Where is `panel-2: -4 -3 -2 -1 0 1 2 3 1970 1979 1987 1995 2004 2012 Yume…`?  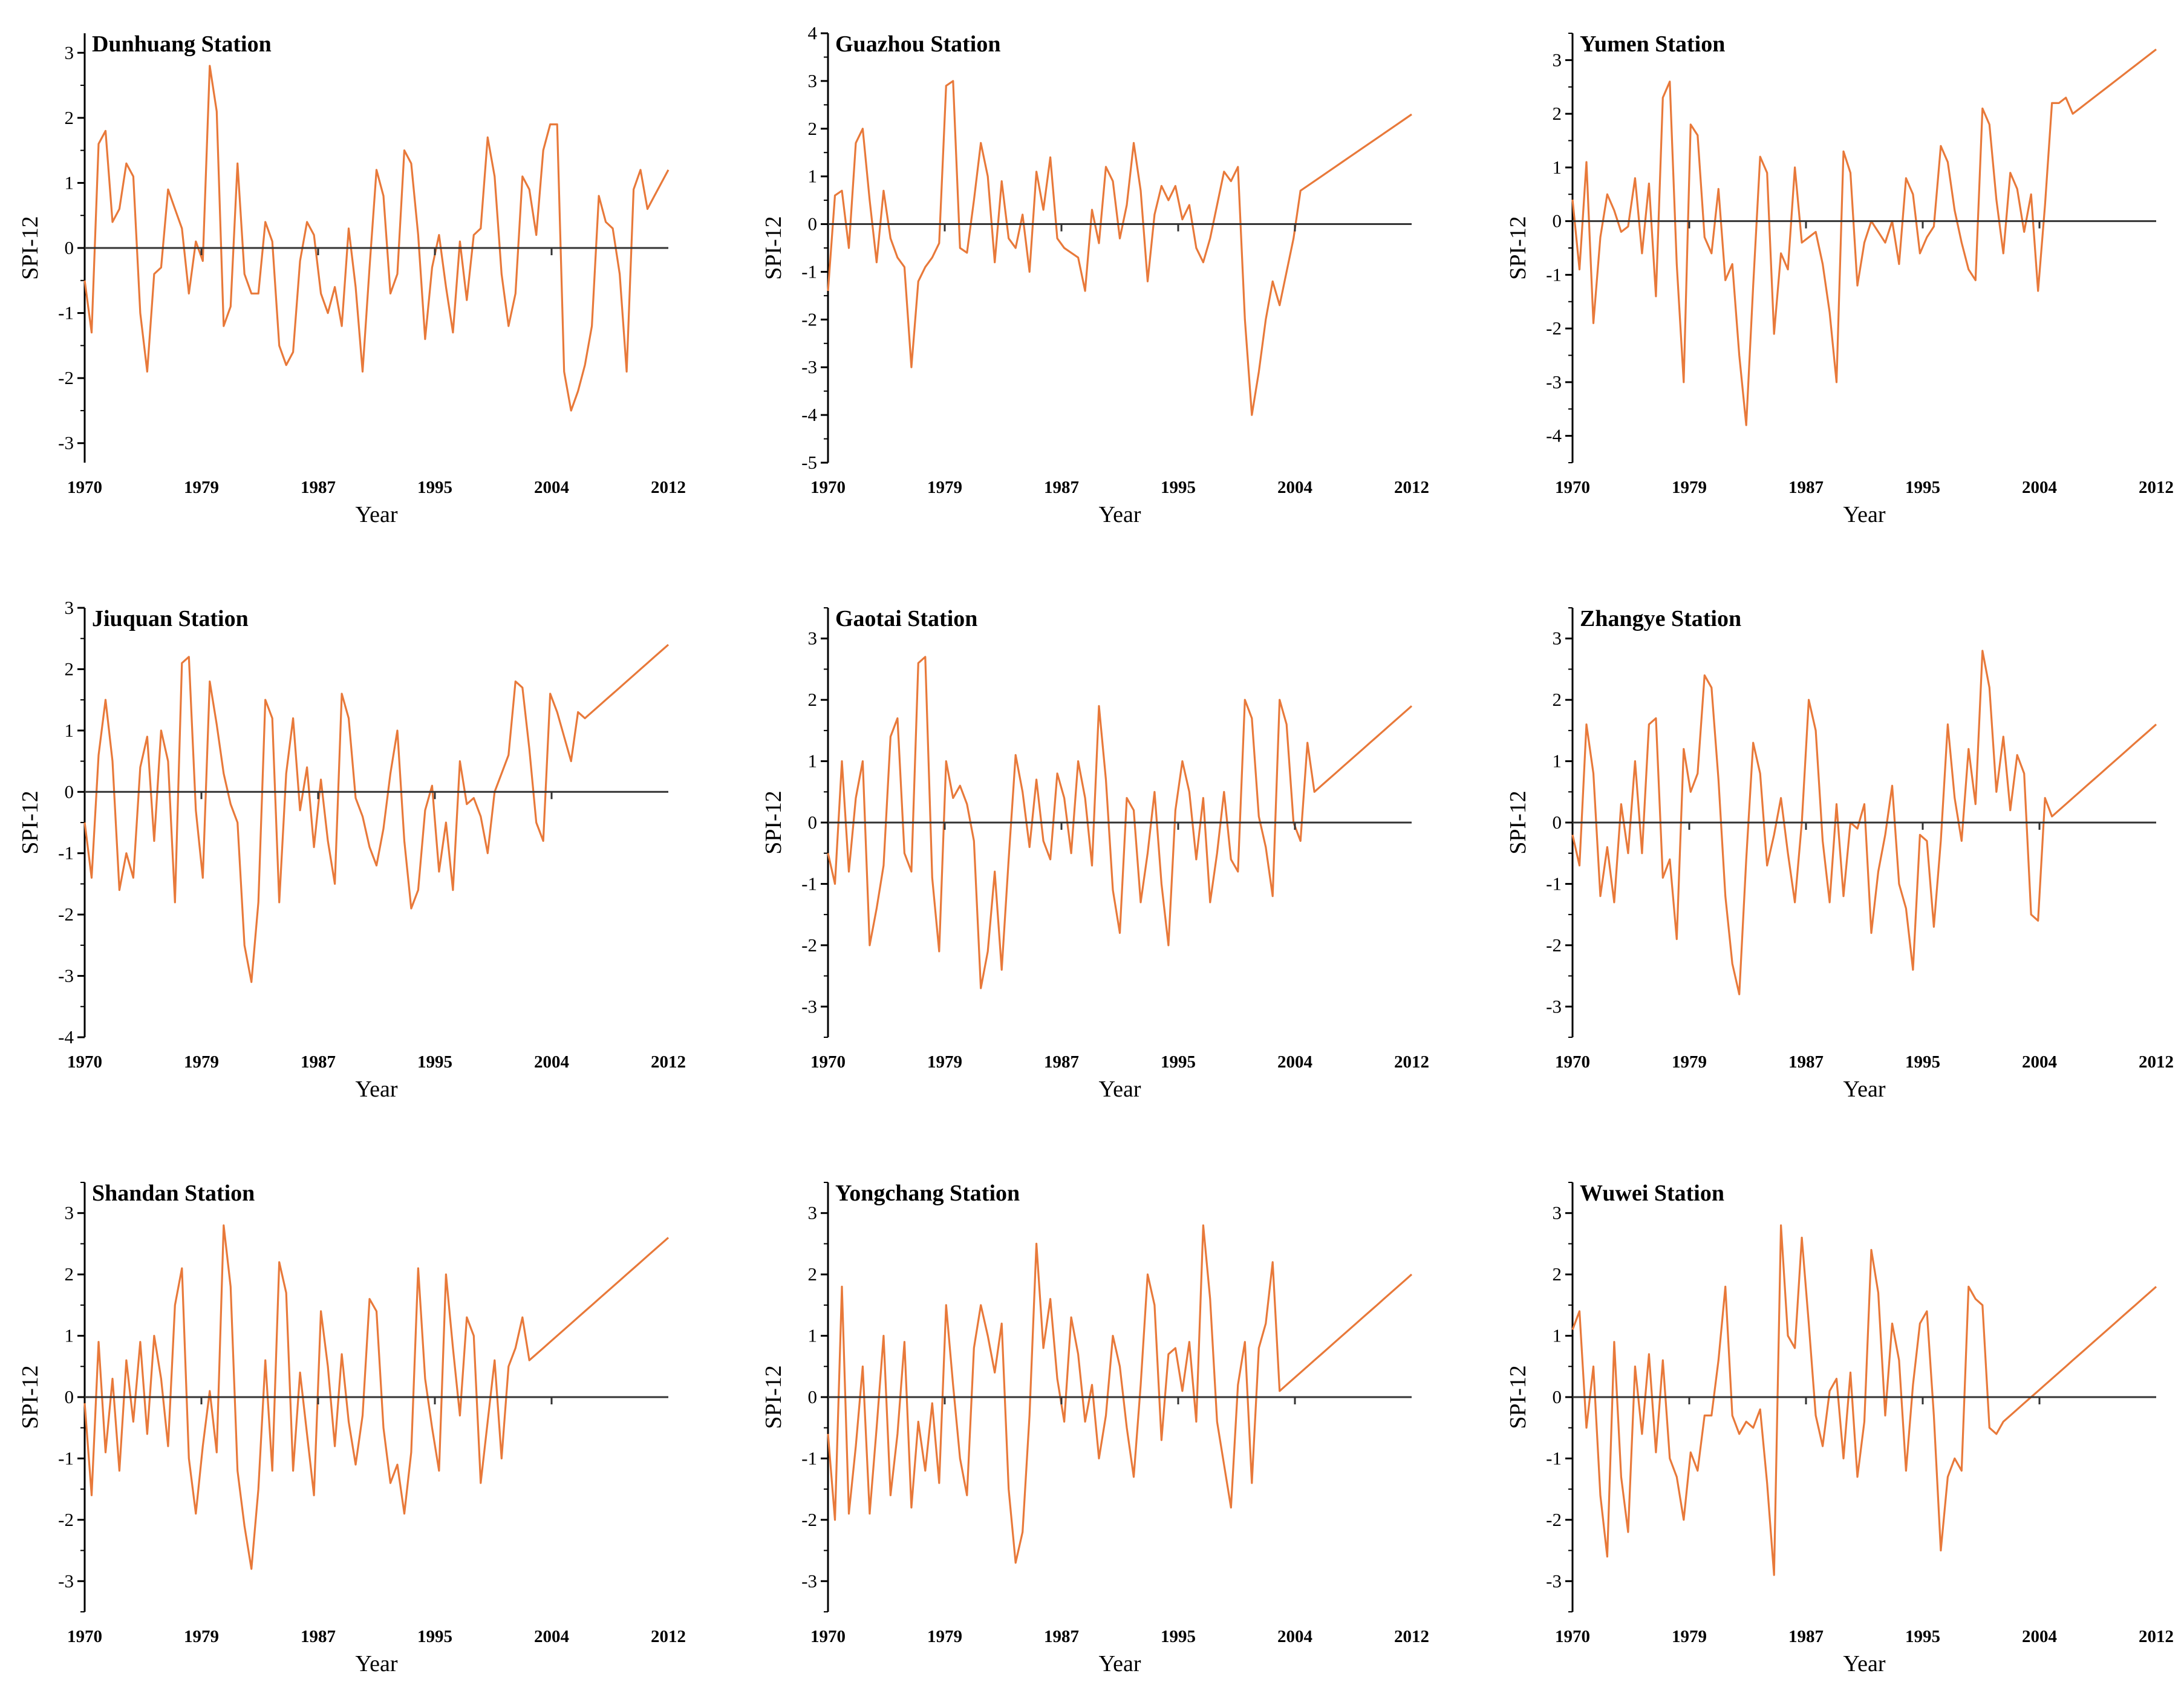
panel-2: -4 -3 -2 -1 0 1 2 3 1970 1979 1987 1995 2004 2012 Yume… is located at coordinates (1839, 279).